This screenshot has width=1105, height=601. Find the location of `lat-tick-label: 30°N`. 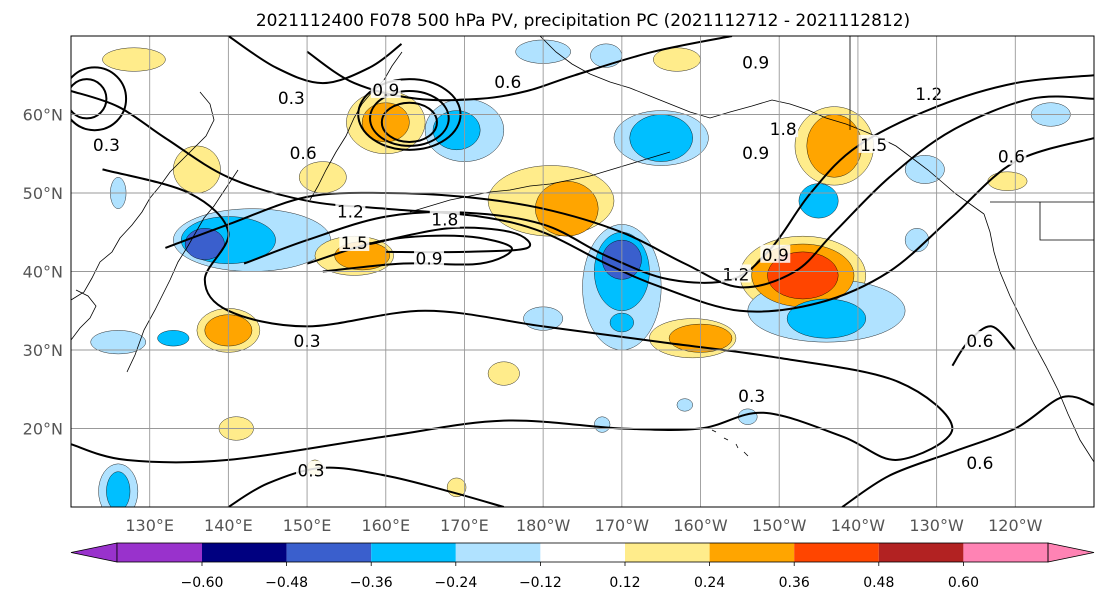

lat-tick-label: 30°N is located at coordinates (43, 350).